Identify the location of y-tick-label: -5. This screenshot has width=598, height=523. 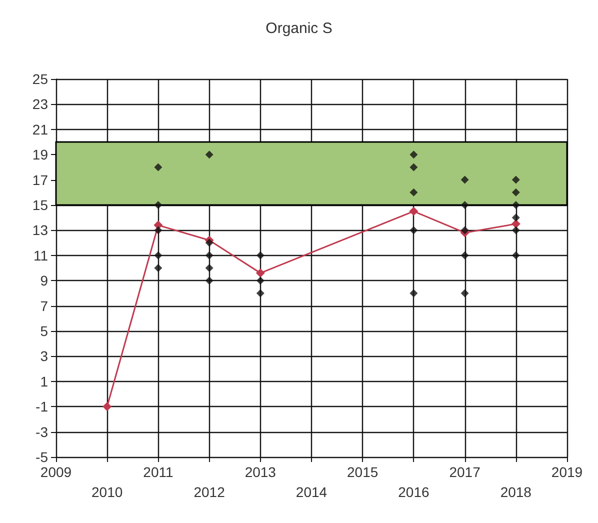
(42, 457).